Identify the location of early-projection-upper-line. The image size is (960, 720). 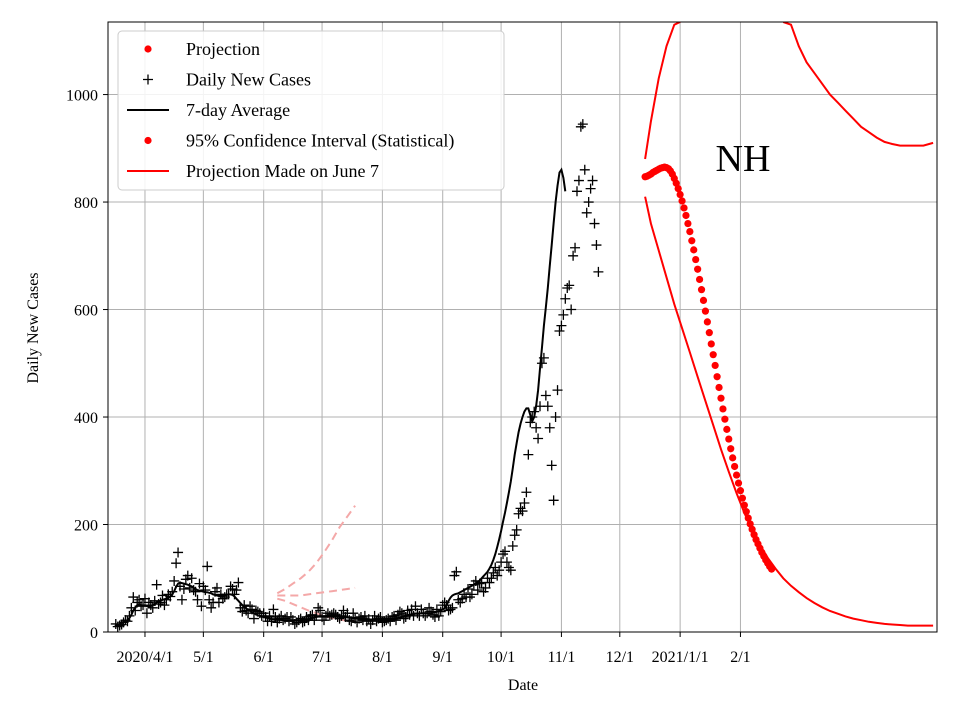
(316, 550).